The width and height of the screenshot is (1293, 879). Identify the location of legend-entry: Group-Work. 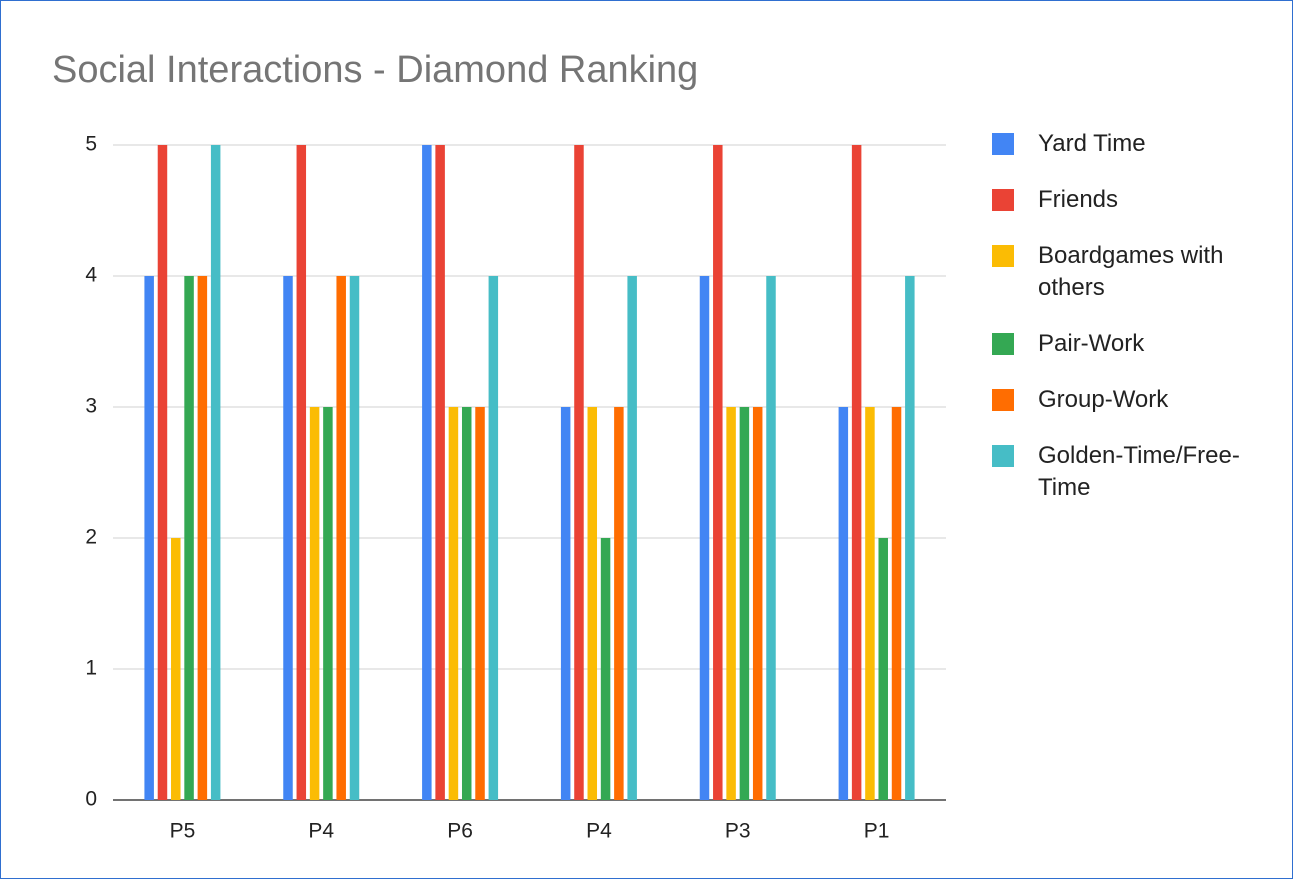
(1137, 400).